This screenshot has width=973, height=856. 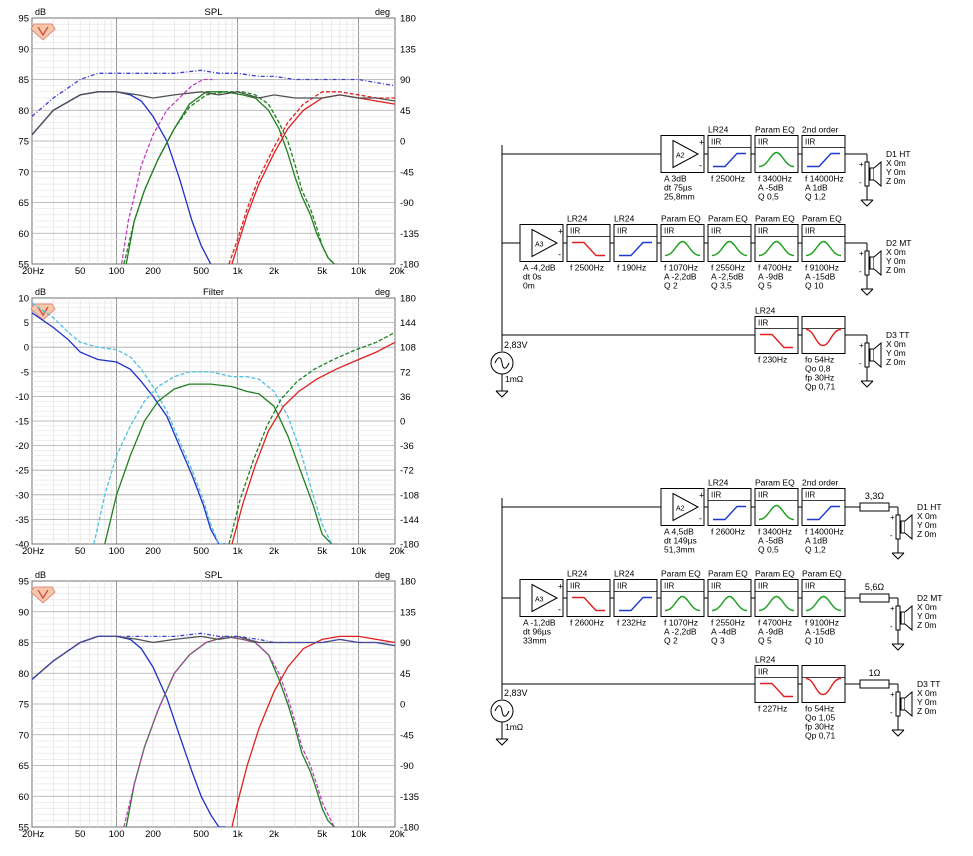 What do you see at coordinates (382, 575) in the screenshot?
I see `y2-axis-label: deg` at bounding box center [382, 575].